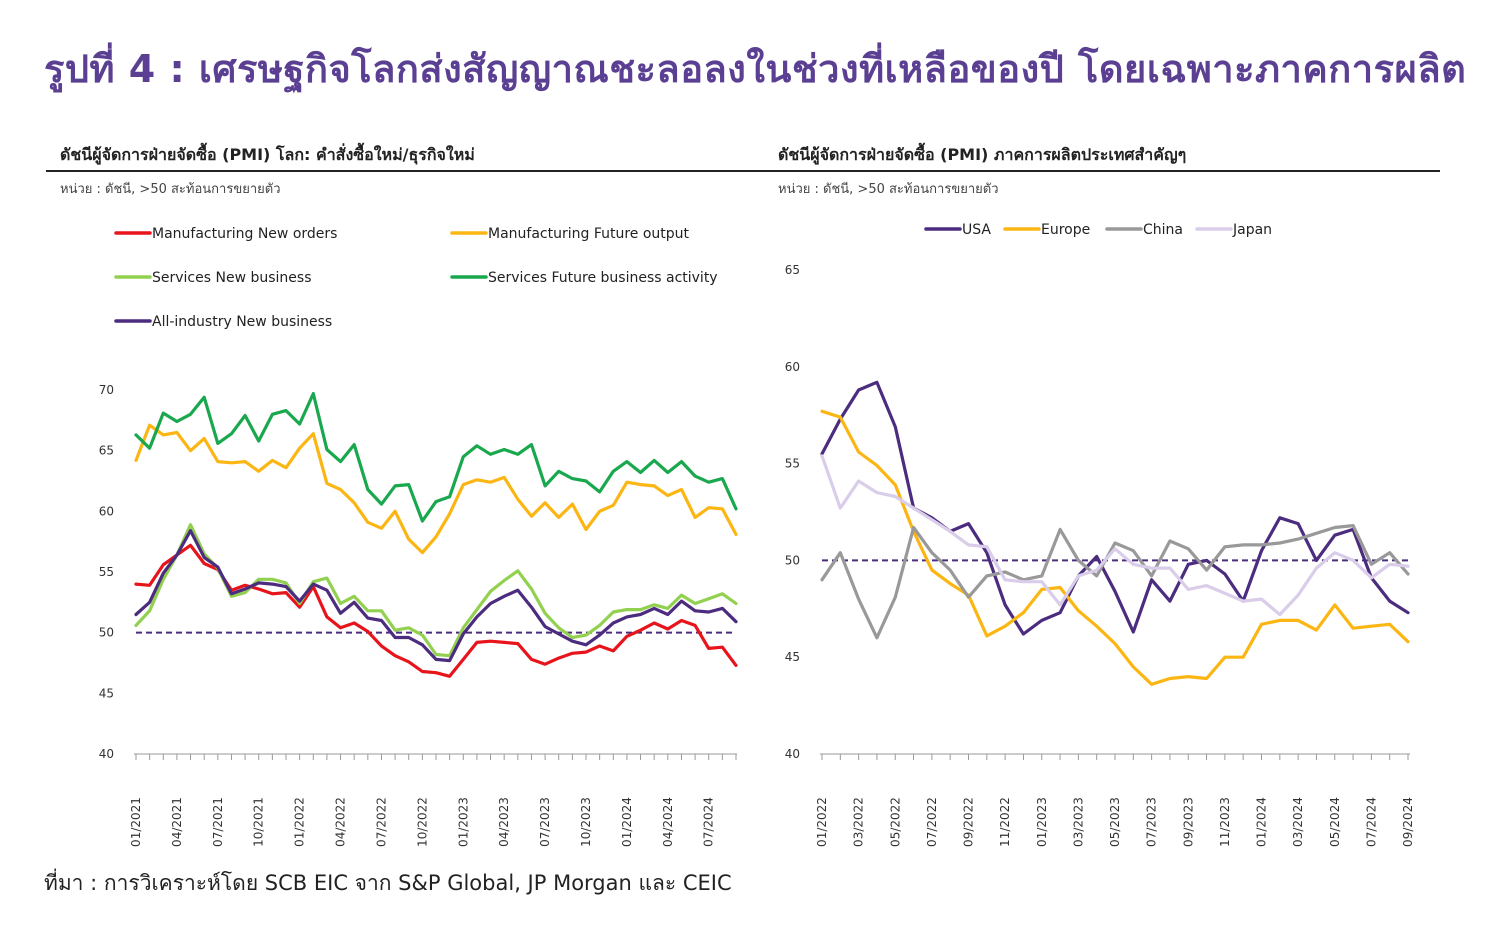  Describe the element at coordinates (888, 189) in the screenshot. I see `right-chart-unit: หน่วย : ดัชนี, >50 สะท้อนการขยายตัว` at that location.